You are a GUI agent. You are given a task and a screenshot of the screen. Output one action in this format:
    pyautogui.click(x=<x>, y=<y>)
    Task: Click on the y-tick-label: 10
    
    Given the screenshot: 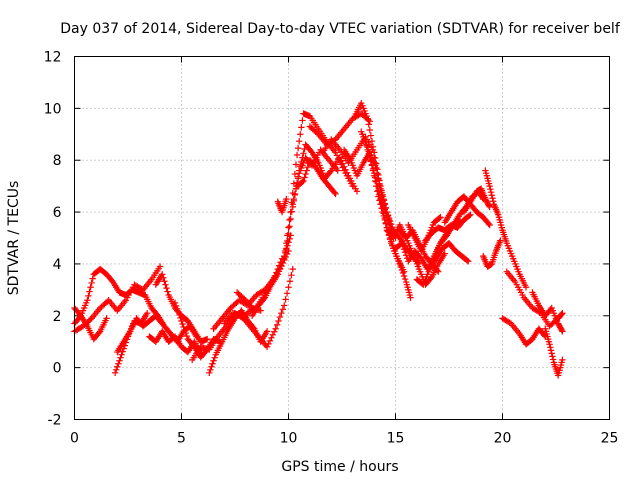 What is the action you would take?
    pyautogui.click(x=53, y=109)
    